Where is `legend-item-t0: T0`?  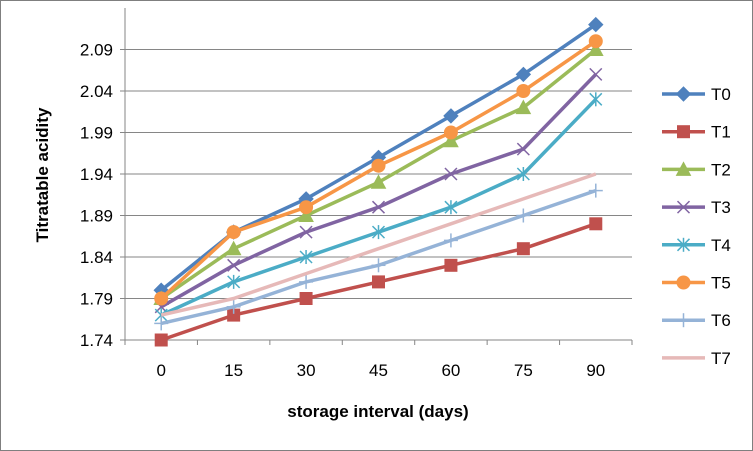
legend-item-t0: T0 is located at coordinates (696, 94).